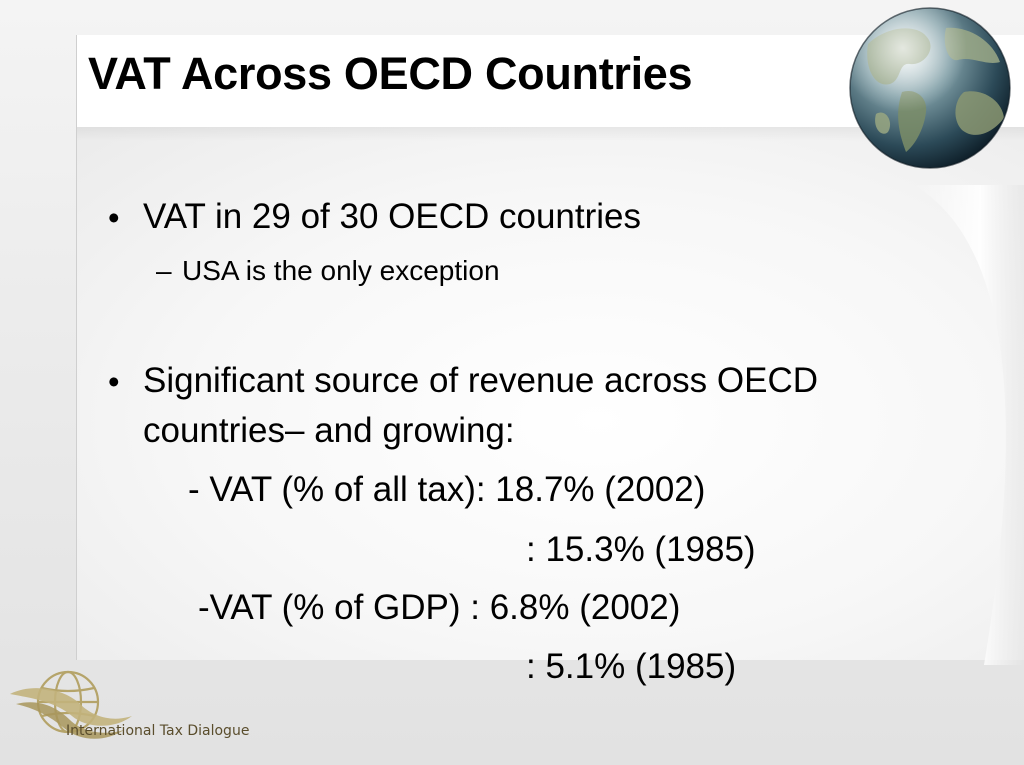 The height and width of the screenshot is (765, 1024). What do you see at coordinates (158, 731) in the screenshot?
I see `logo-org-name: International Tax Dialogue` at bounding box center [158, 731].